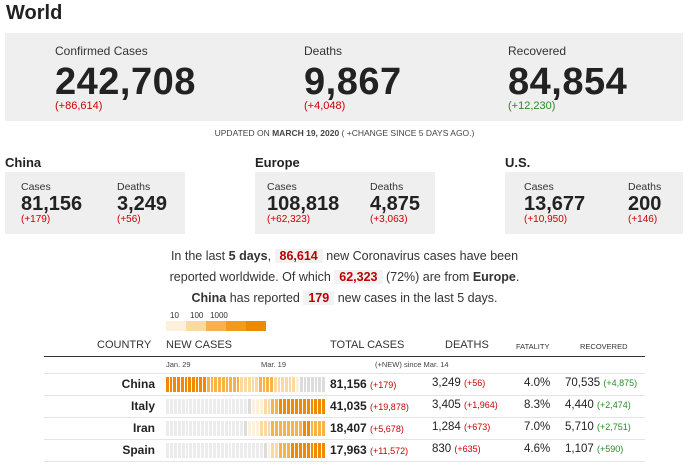  What do you see at coordinates (369, 406) in the screenshot?
I see `total-cases: 41,035 (+19,878)` at bounding box center [369, 406].